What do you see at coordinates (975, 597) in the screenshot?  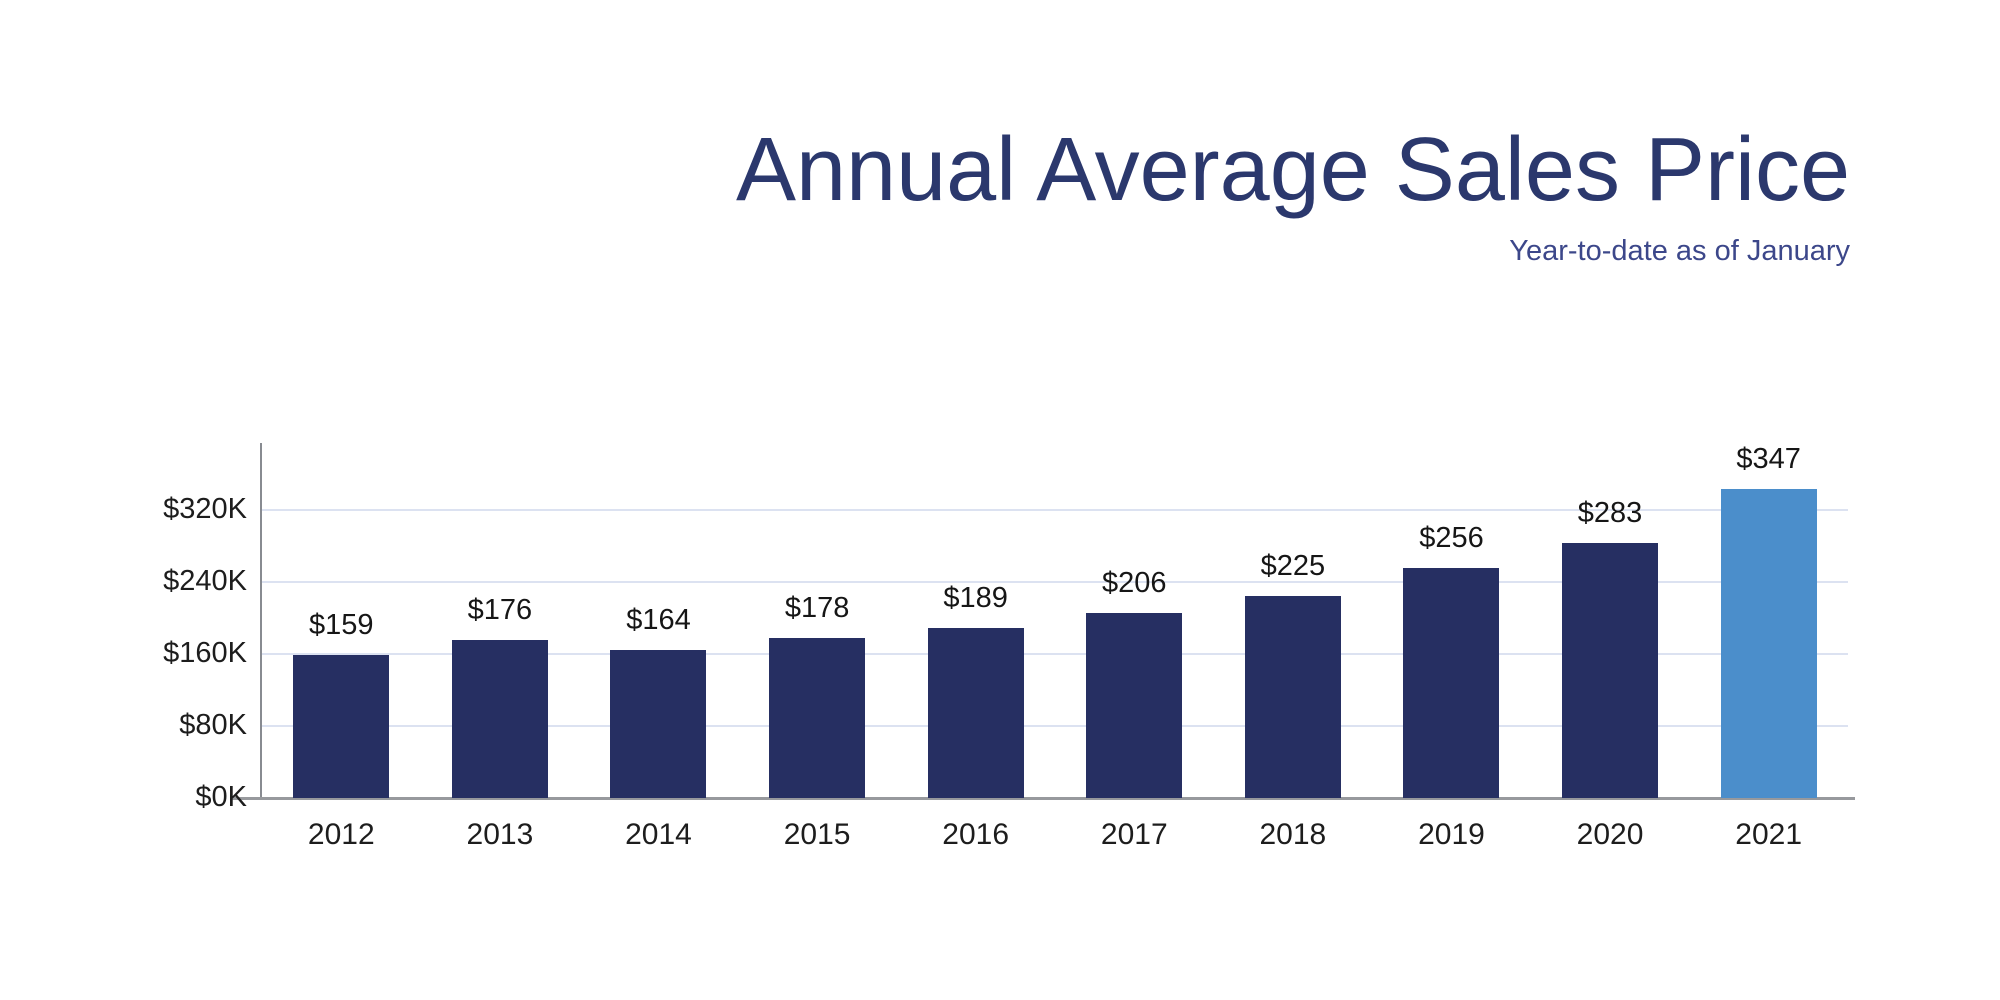 I see `bar-value-label: $189` at bounding box center [975, 597].